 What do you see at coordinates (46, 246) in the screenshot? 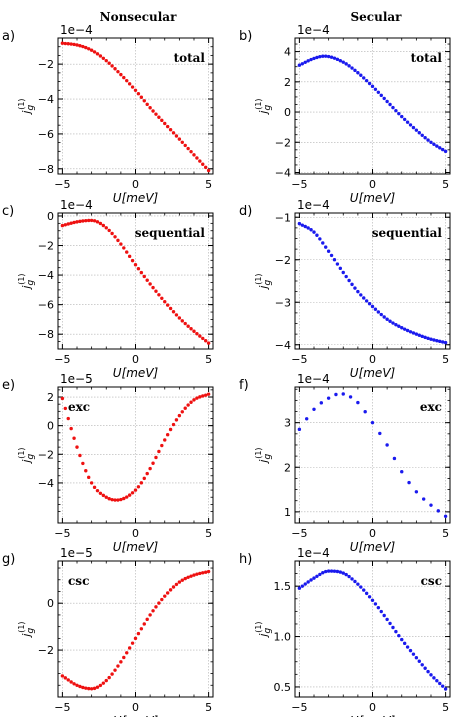
I see `y-tick-label: −2` at bounding box center [46, 246].